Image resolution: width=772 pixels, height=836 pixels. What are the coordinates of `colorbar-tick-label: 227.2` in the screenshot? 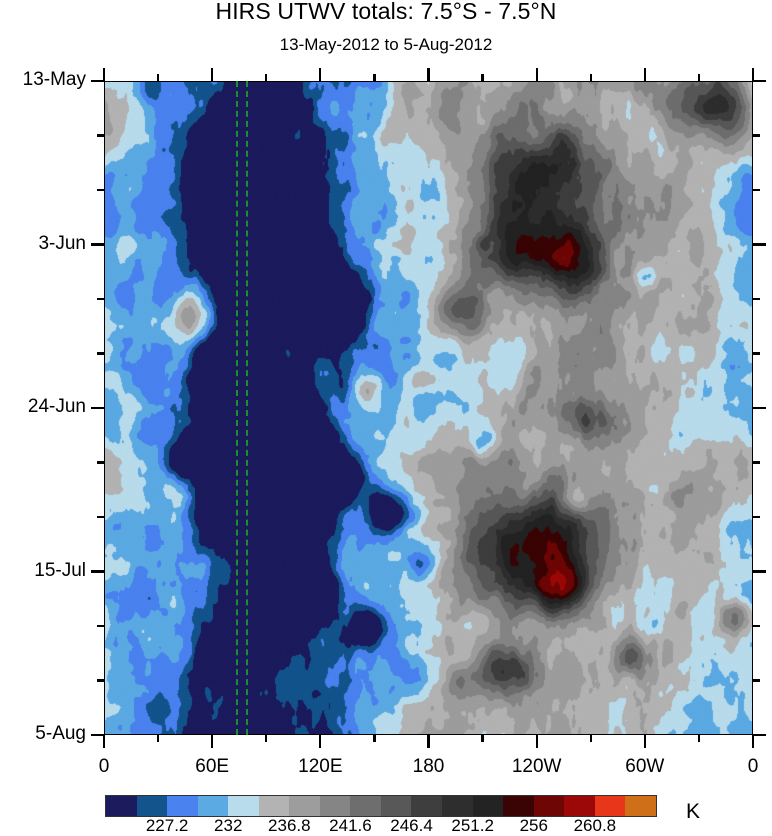 It's located at (167, 825).